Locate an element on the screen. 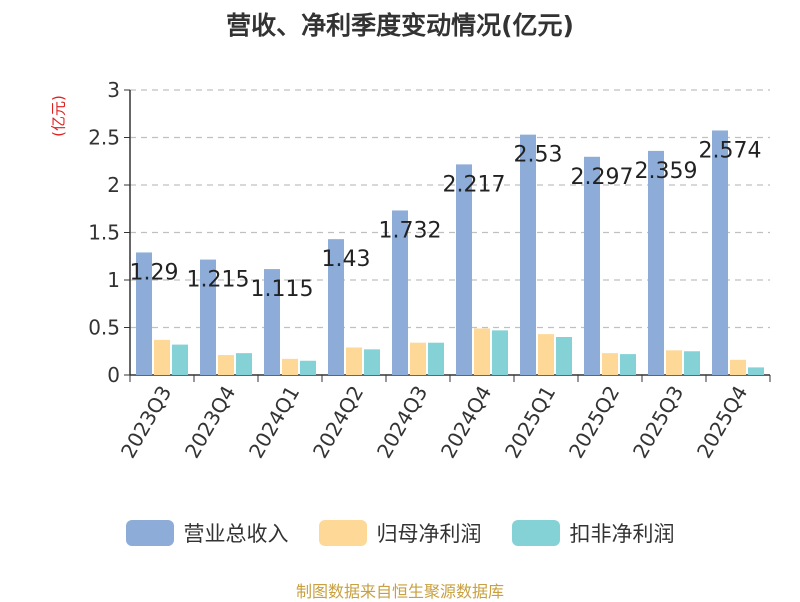  y-tick-label: 2.5 is located at coordinates (104, 138).